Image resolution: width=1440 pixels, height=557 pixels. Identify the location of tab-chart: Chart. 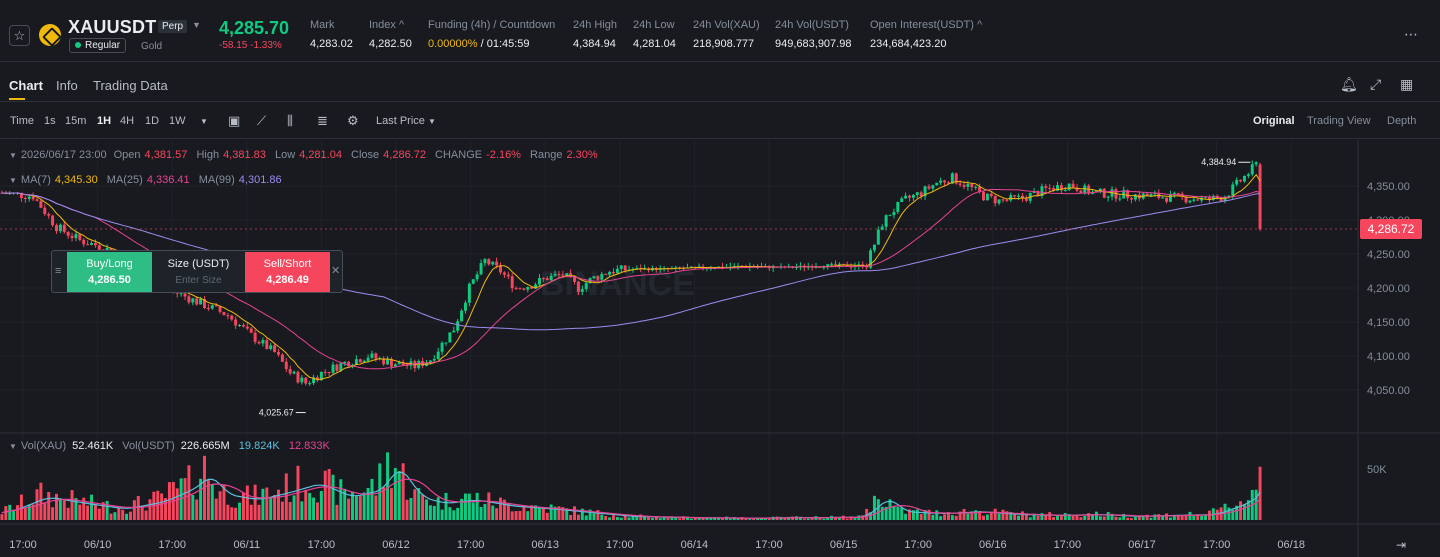
(26, 85).